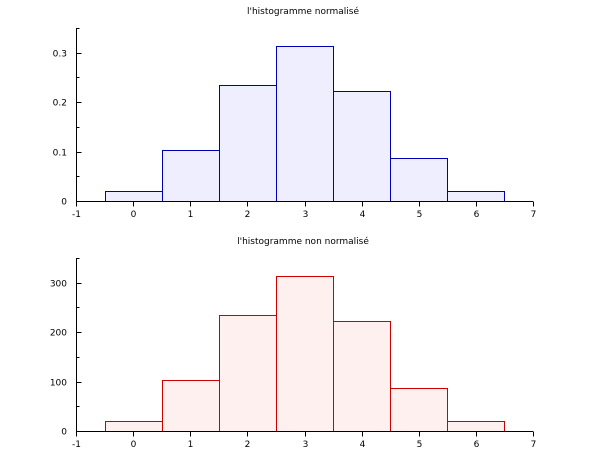 The width and height of the screenshot is (610, 460). What do you see at coordinates (248, 445) in the screenshot?
I see `raw-histogram-xtick-label-3: 2` at bounding box center [248, 445].